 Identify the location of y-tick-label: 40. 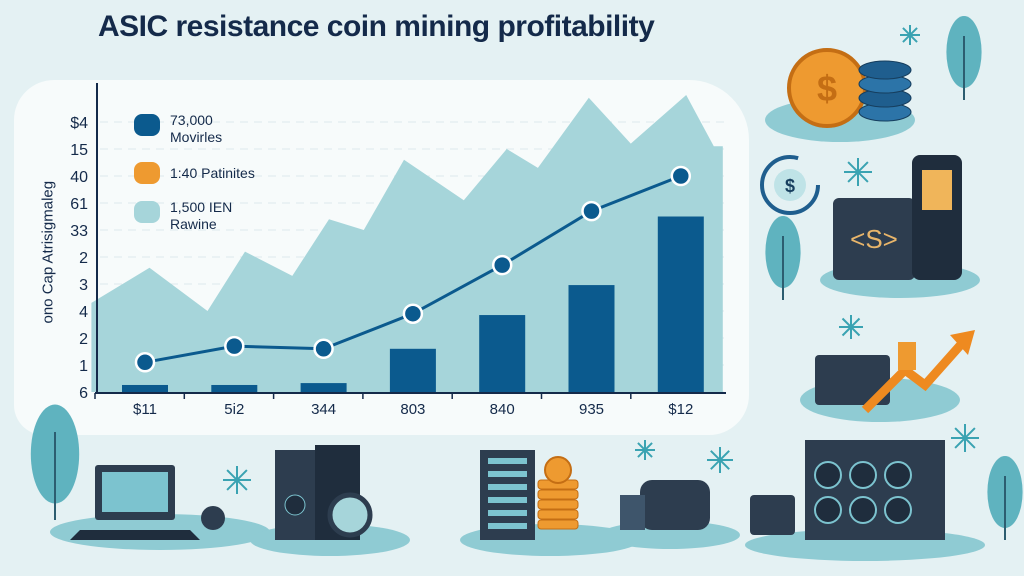
(79, 177).